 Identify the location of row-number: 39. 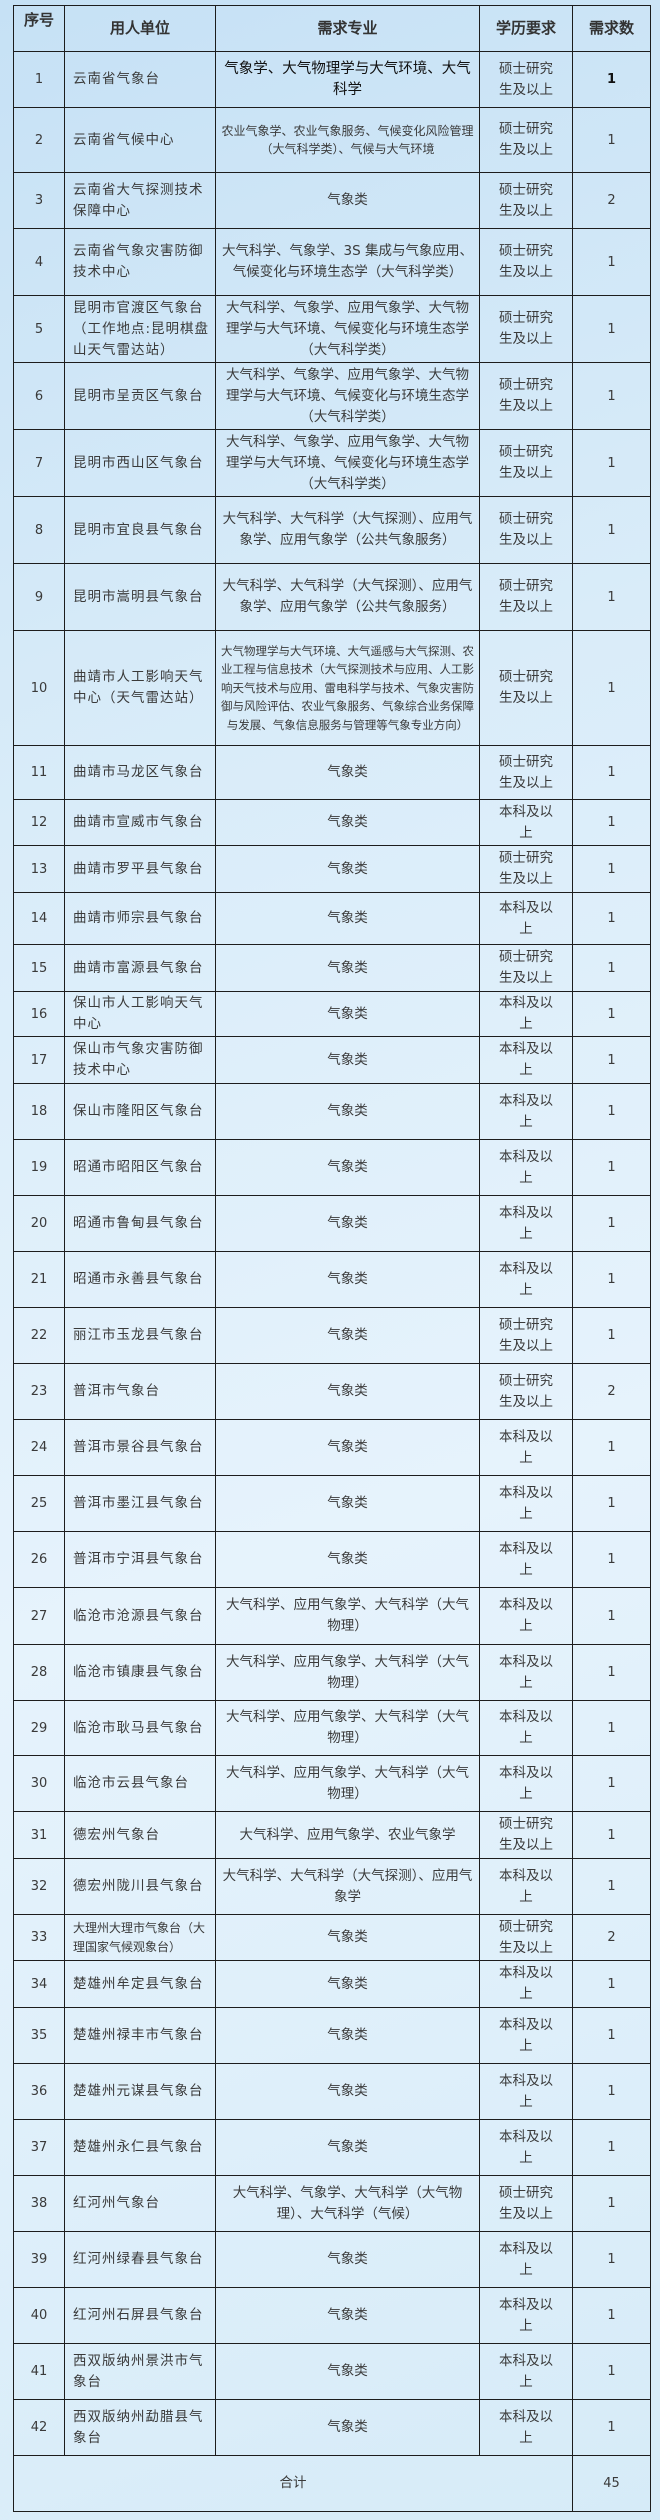
(39, 2259).